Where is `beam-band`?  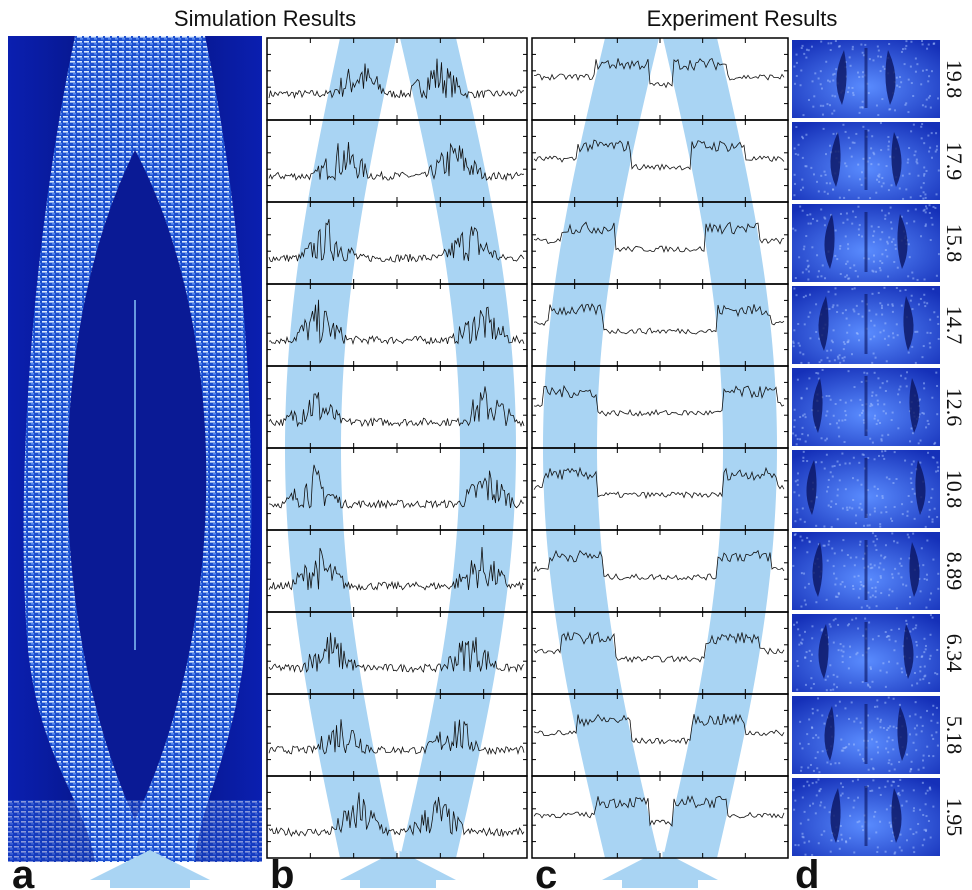
beam-band is located at coordinates (458, 448).